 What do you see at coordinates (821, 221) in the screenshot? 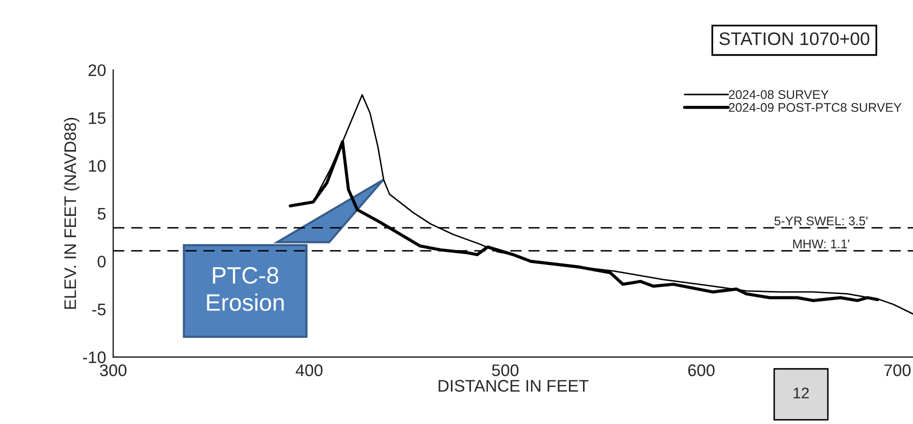
I see `ref-line-label: 5-YR SWEL: 3.5'` at bounding box center [821, 221].